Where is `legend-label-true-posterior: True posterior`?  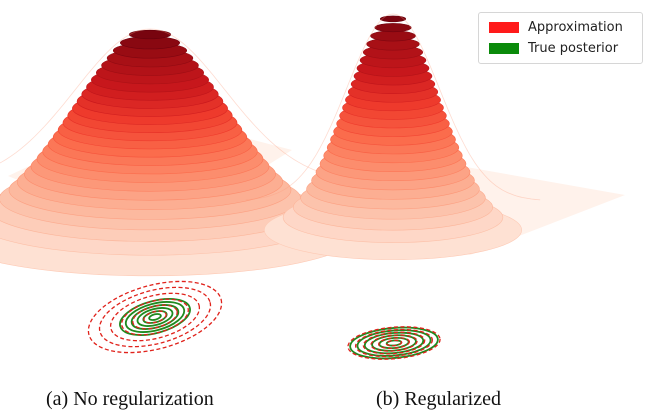 legend-label-true-posterior: True posterior is located at coordinates (573, 48).